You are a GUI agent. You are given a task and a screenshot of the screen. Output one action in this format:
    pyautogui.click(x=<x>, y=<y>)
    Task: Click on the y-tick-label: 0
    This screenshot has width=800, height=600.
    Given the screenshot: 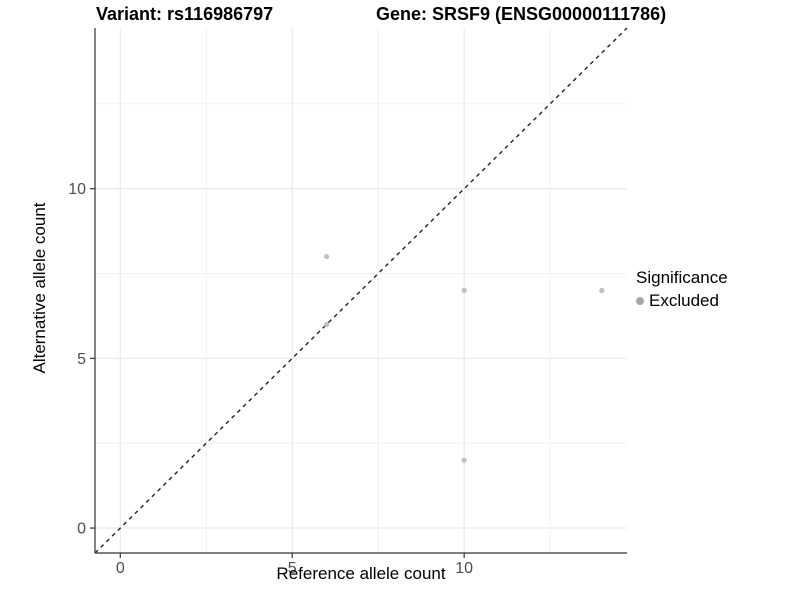 What is the action you would take?
    pyautogui.click(x=81, y=529)
    